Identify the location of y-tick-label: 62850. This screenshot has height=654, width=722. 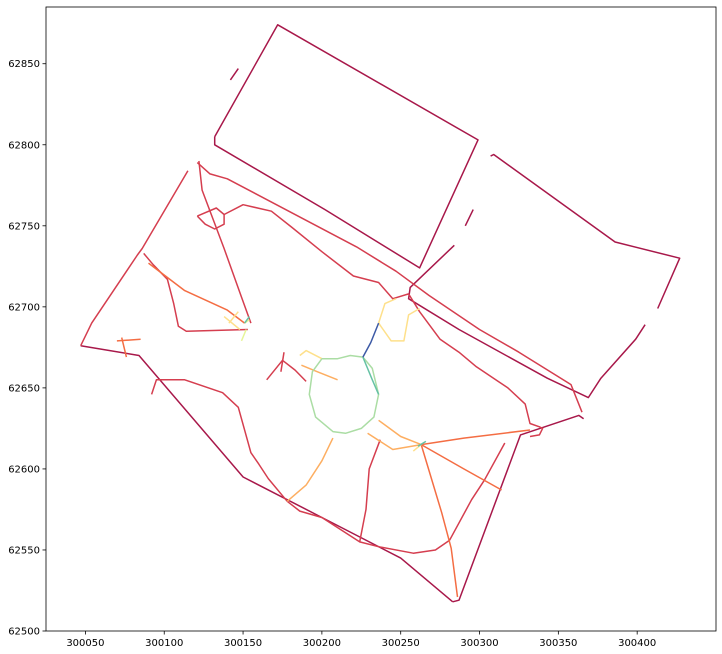
(24, 64).